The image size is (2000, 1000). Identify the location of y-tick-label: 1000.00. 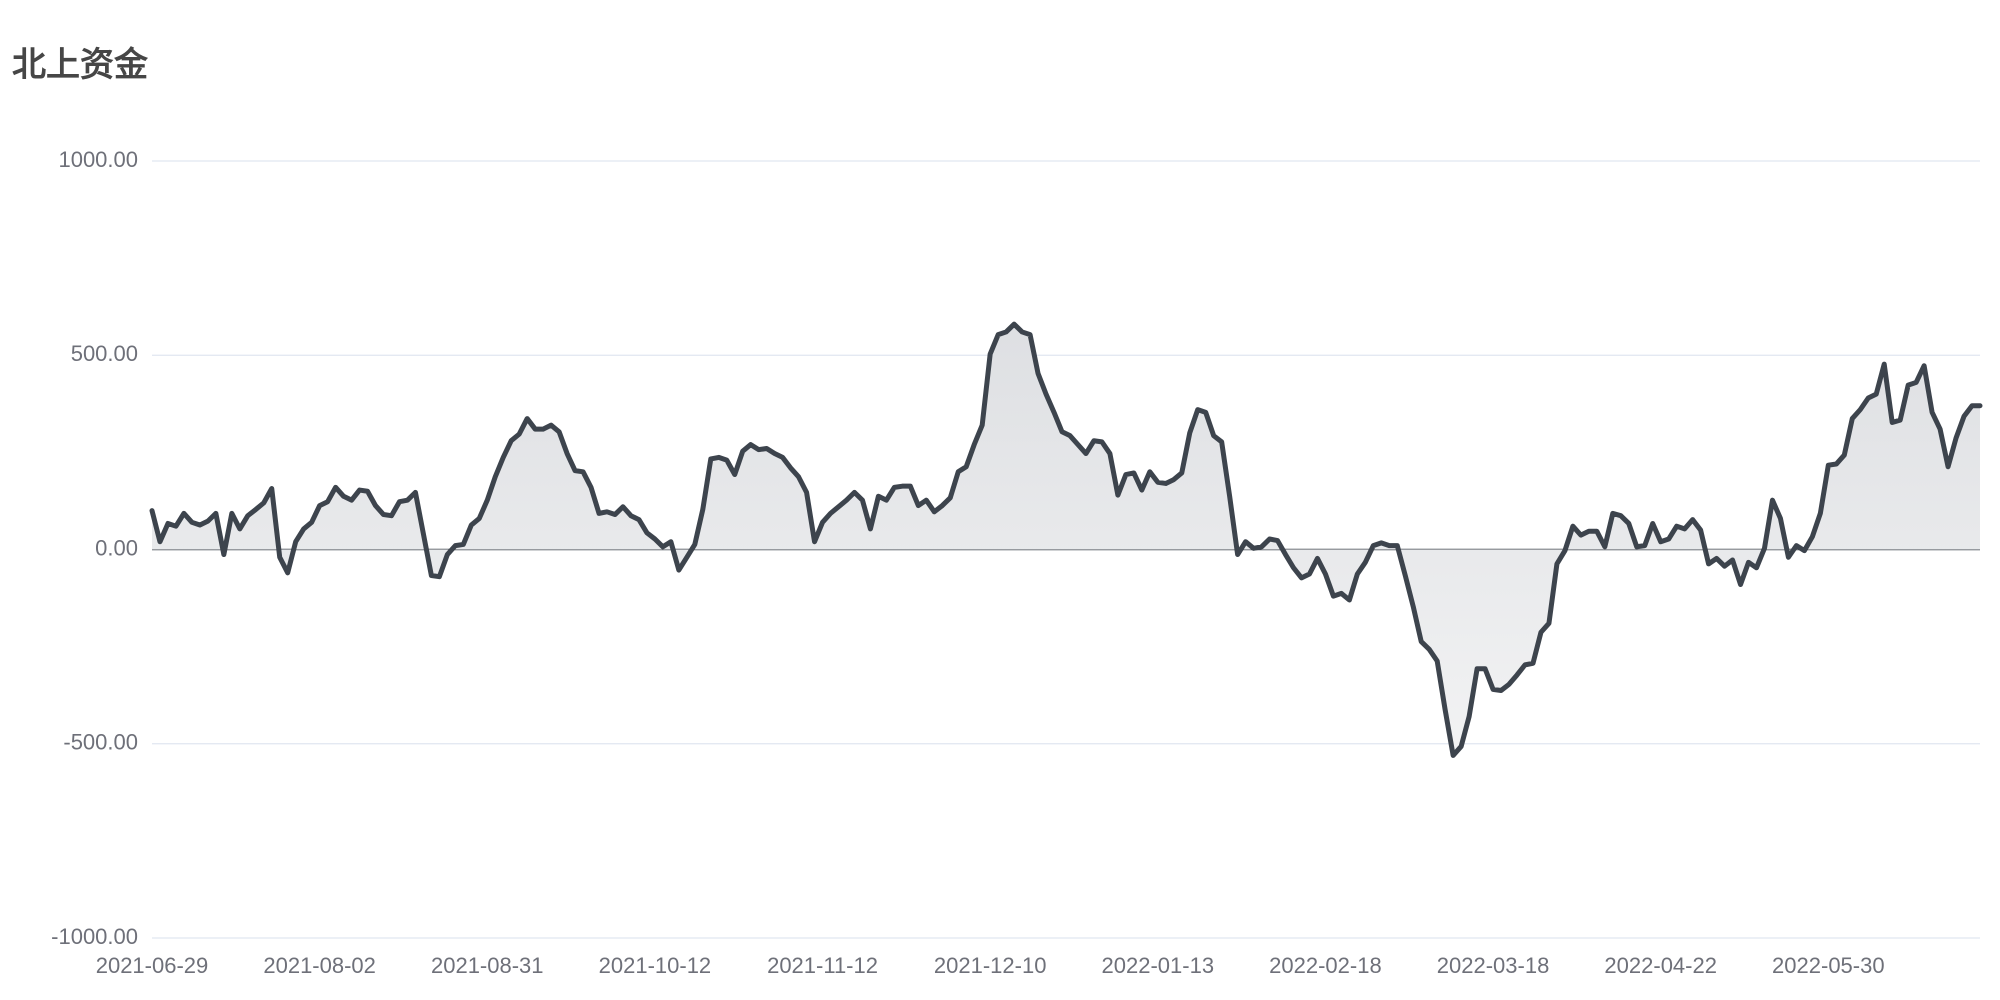
(98, 159).